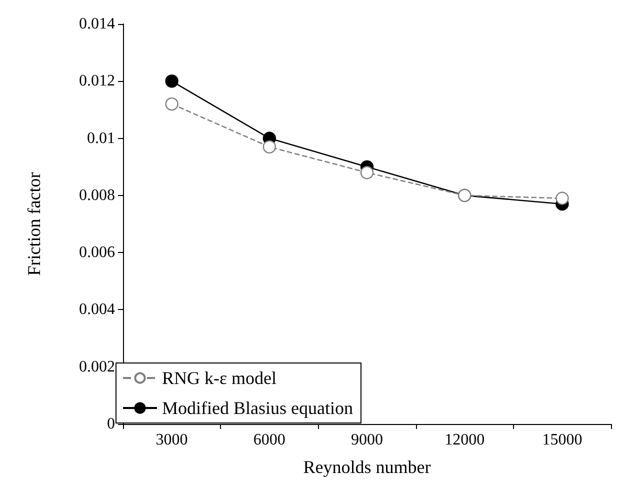 This screenshot has height=504, width=641. Describe the element at coordinates (111, 424) in the screenshot. I see `y-tick-label: 0` at that location.